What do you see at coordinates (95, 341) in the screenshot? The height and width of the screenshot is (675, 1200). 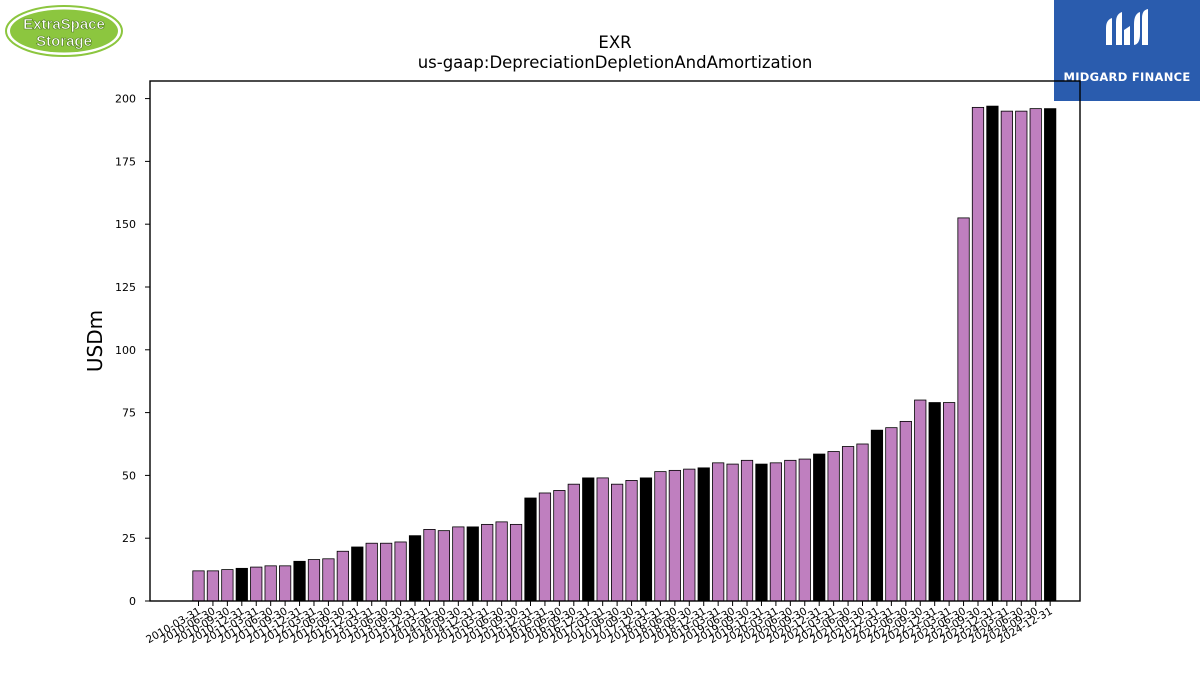 I see `y-axis-label: USDm` at bounding box center [95, 341].